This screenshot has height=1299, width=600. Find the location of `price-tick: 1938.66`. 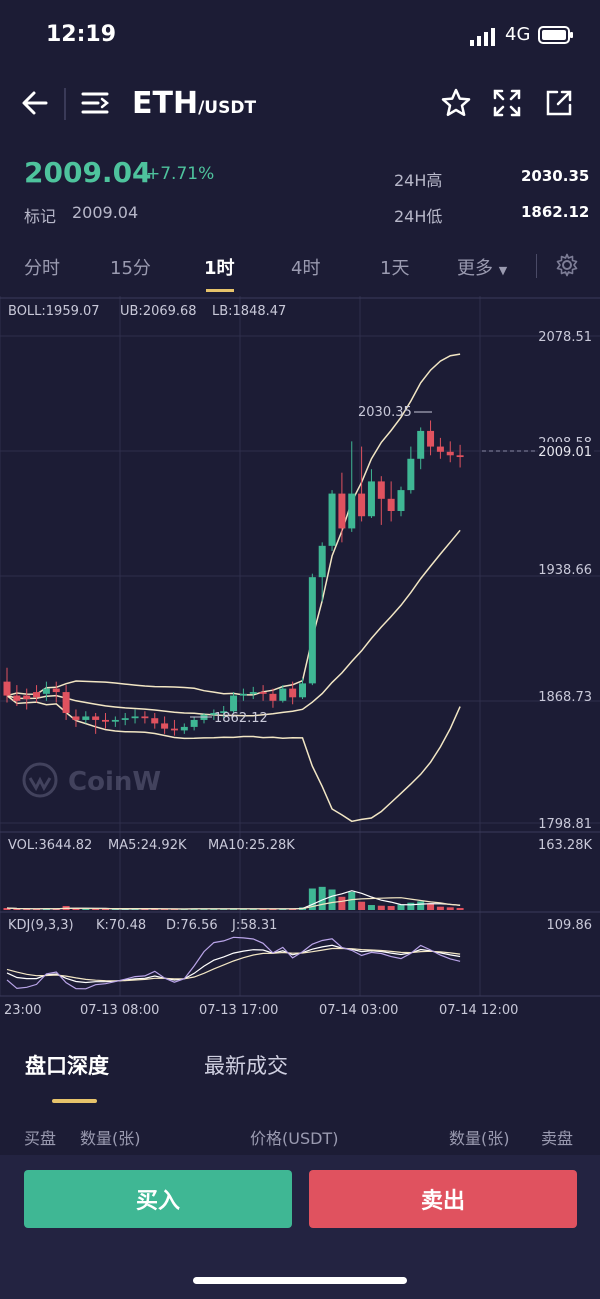

price-tick: 1938.66 is located at coordinates (565, 570).